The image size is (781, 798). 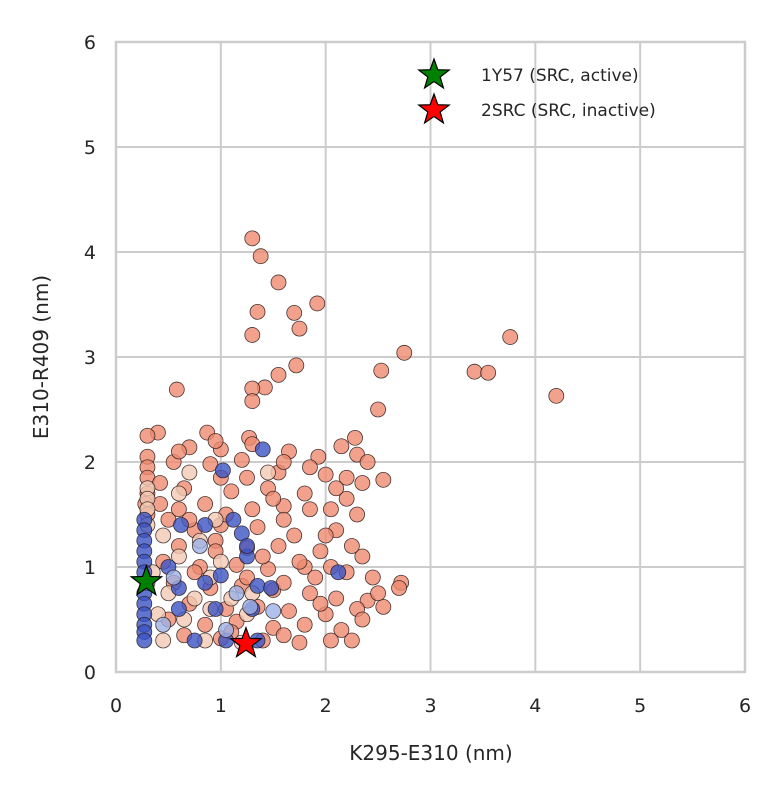 I want to click on y-tick-label: 0, so click(x=90, y=673).